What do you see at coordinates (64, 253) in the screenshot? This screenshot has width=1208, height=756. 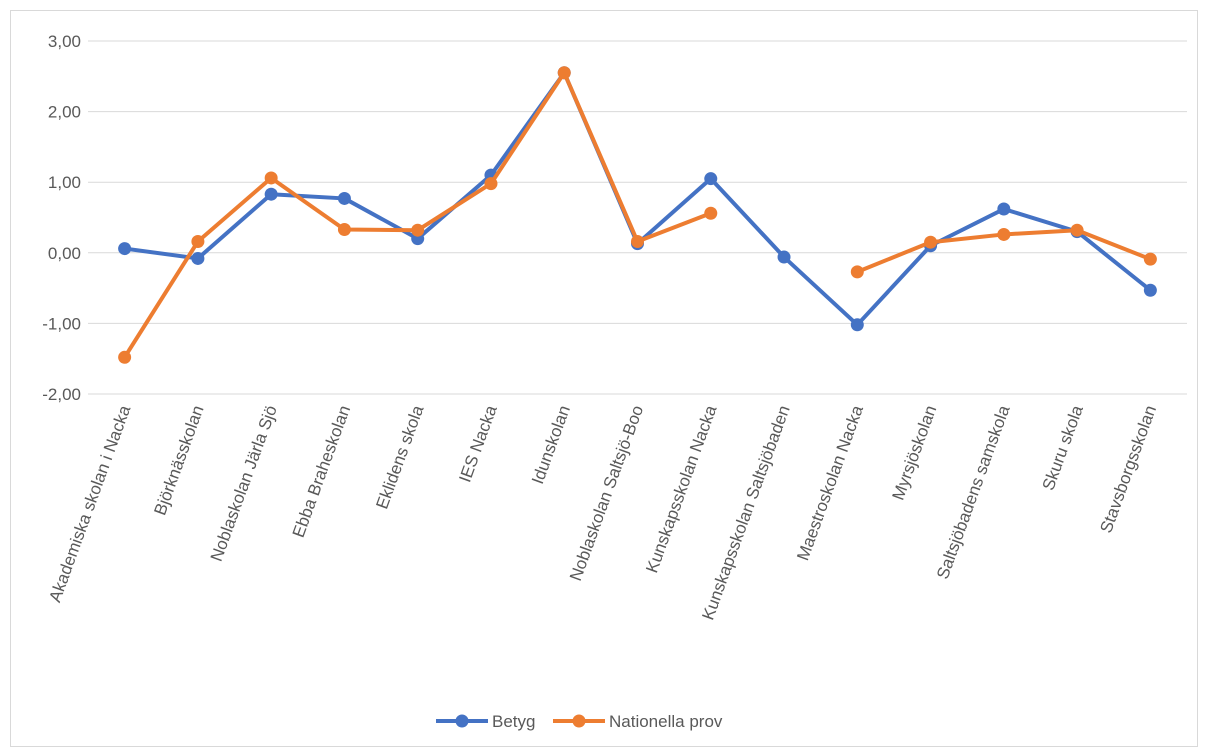 I see `y-tick-label: 0,00` at bounding box center [64, 253].